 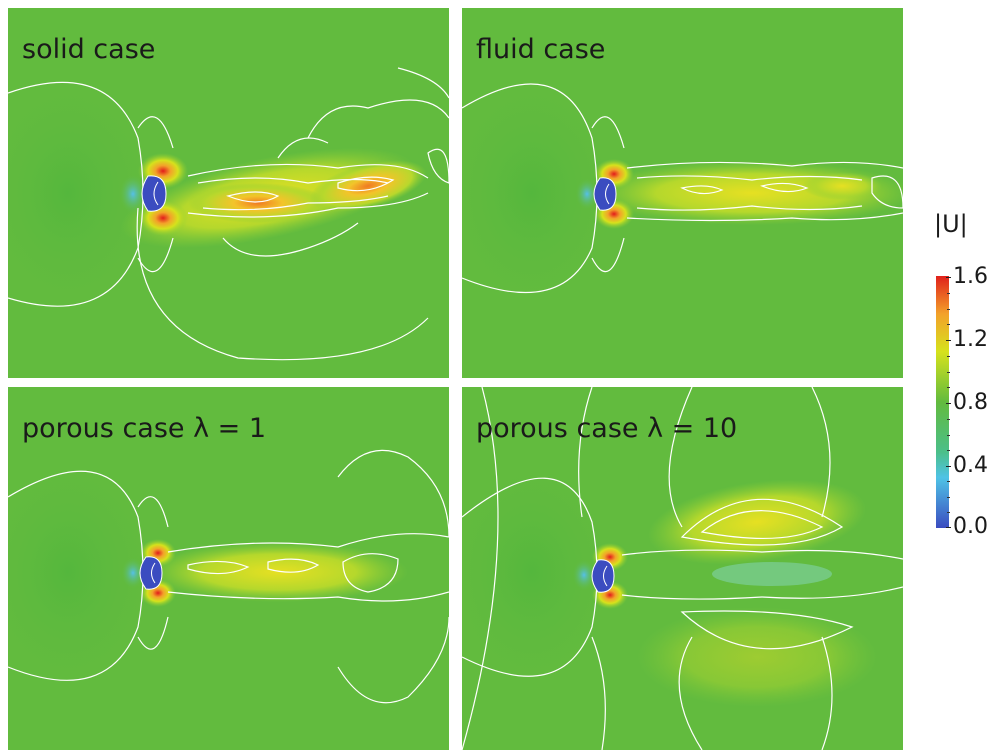 What do you see at coordinates (970, 465) in the screenshot?
I see `colorbar-tick-label: 0.4` at bounding box center [970, 465].